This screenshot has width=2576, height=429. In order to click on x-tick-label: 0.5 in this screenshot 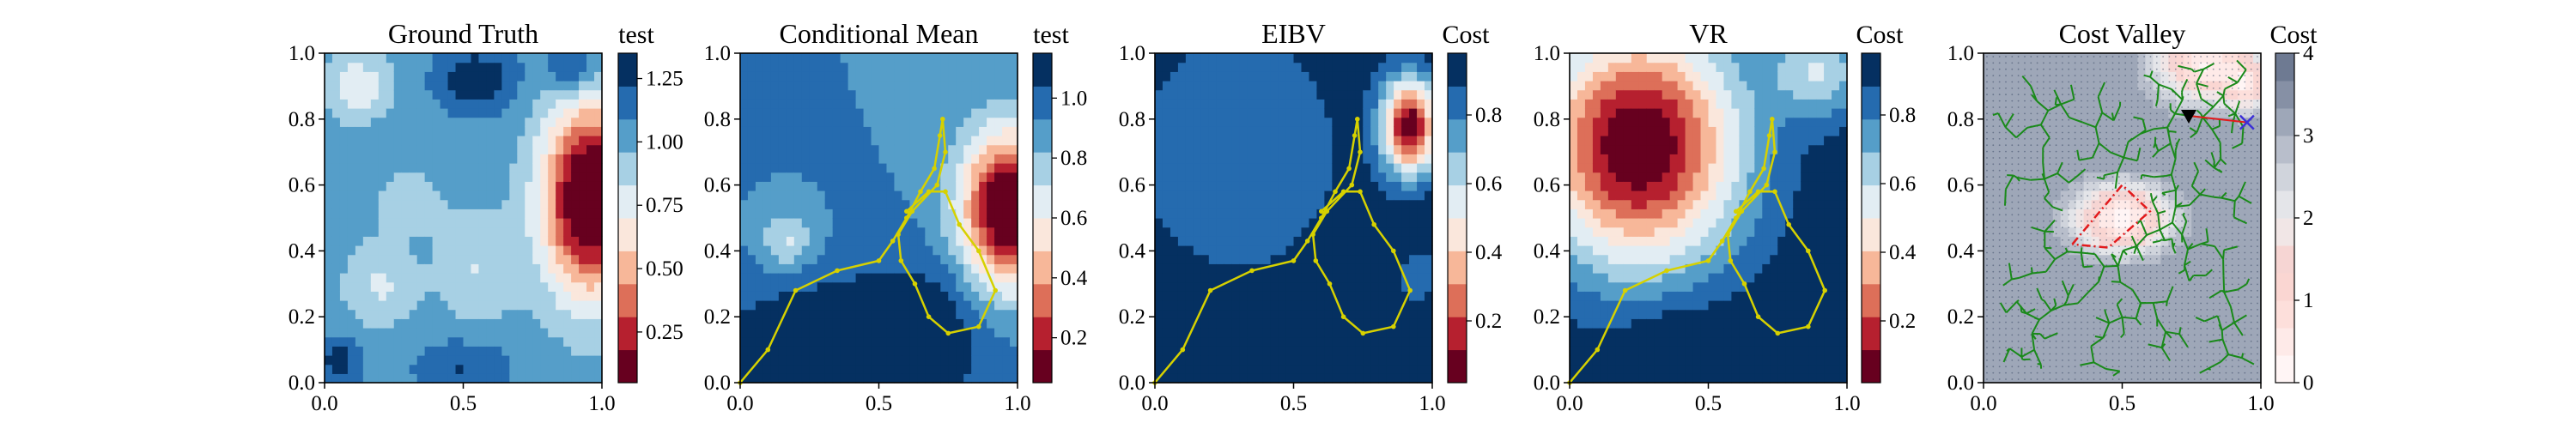, I will do `click(1294, 404)`.